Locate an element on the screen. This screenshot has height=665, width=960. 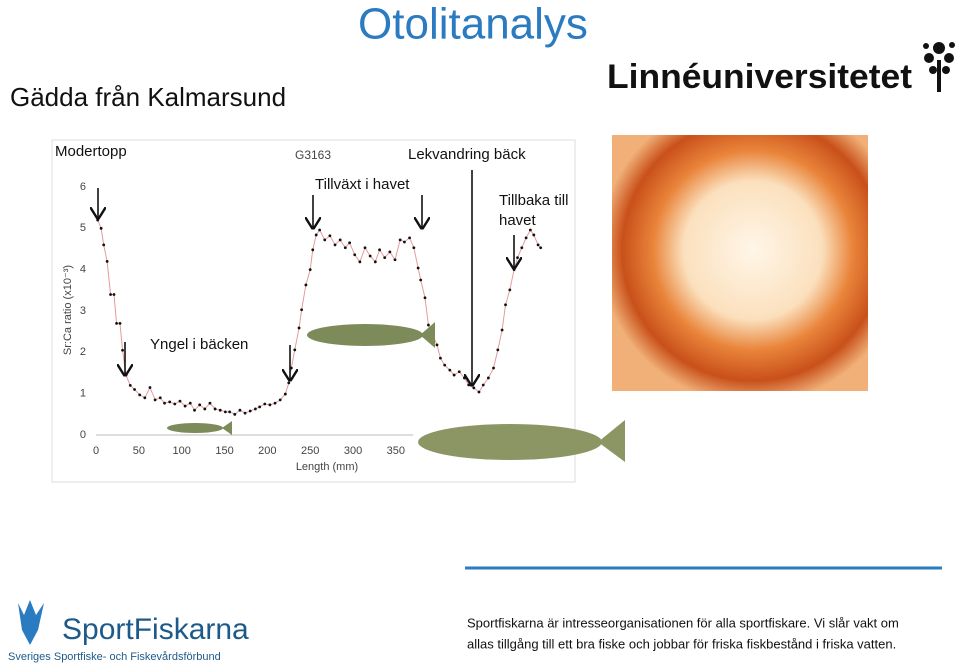
x-tick-label: 150 is located at coordinates (224, 451).